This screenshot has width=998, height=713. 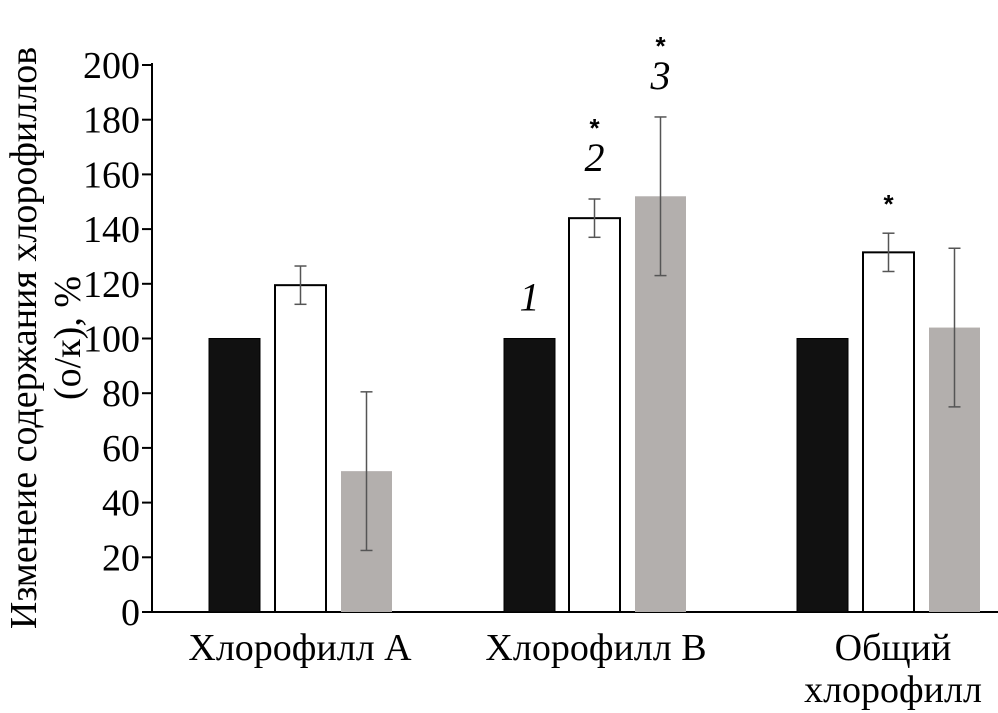 What do you see at coordinates (595, 157) in the screenshot?
I see `series-number-label: 2` at bounding box center [595, 157].